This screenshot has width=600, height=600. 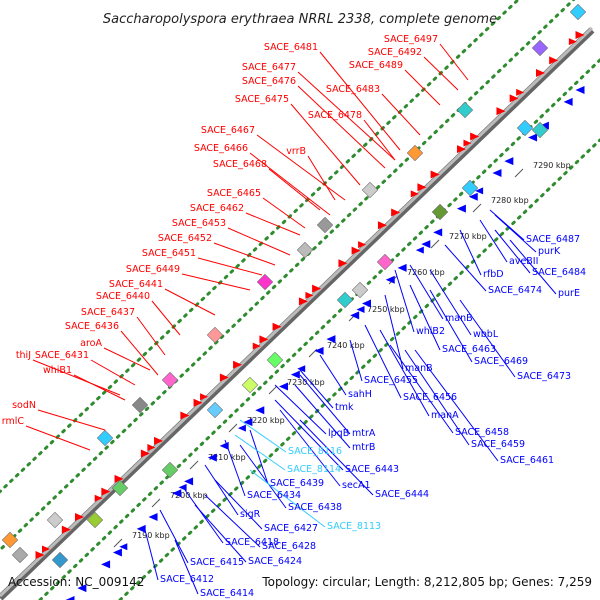 What do you see at coordinates (445, 415) in the screenshot?
I see `reverse-gene-label: manA` at bounding box center [445, 415].